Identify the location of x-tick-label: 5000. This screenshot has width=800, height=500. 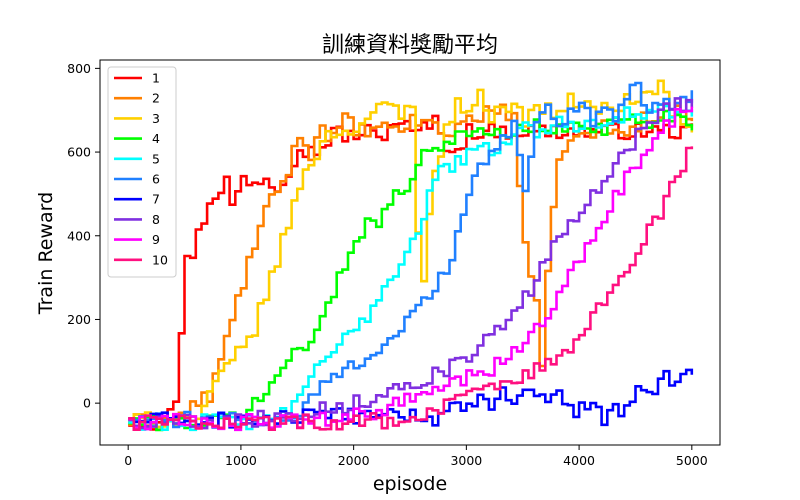
(692, 460).